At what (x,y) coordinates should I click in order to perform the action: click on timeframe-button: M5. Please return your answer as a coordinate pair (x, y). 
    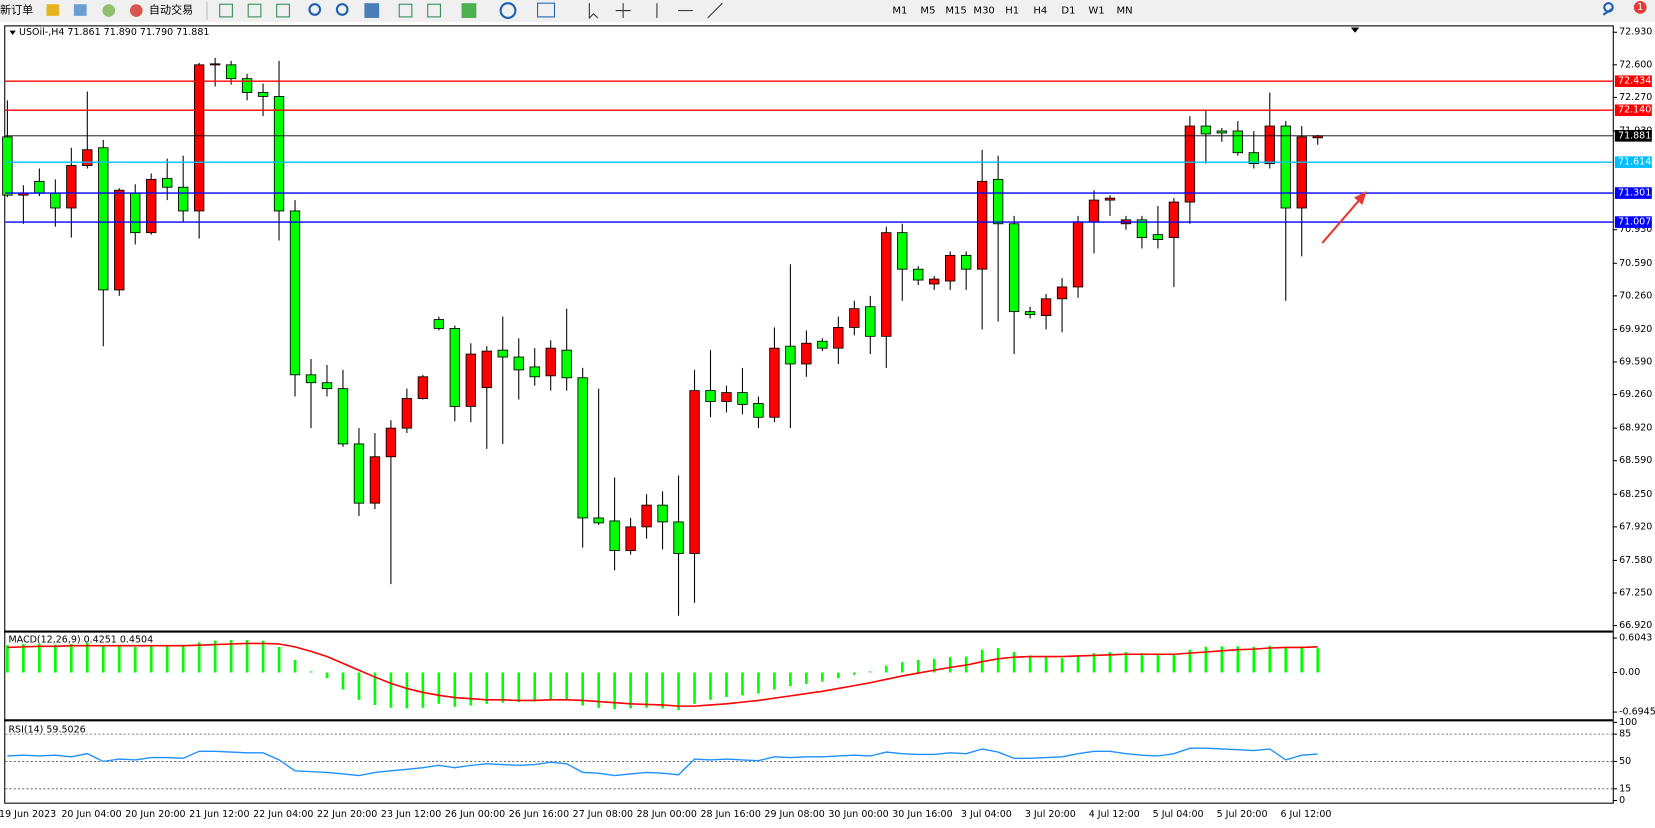
    Looking at the image, I should click on (927, 11).